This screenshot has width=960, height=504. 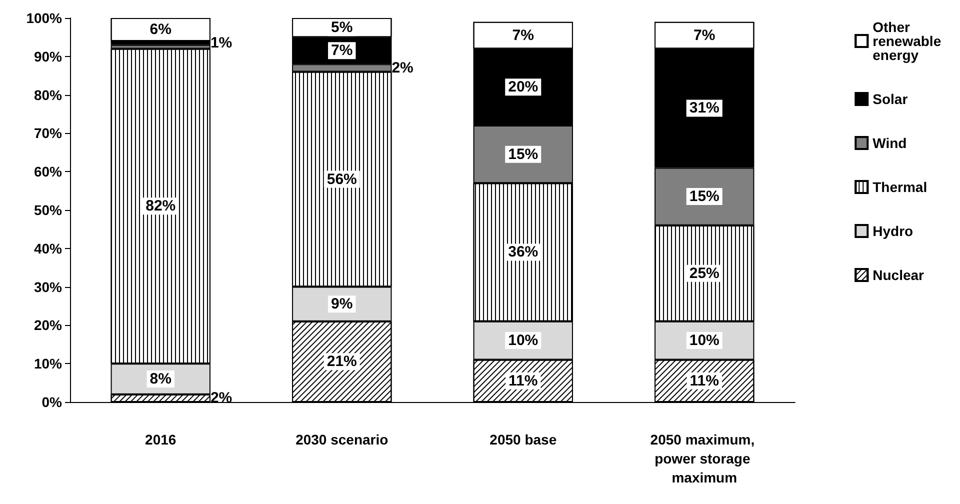 What do you see at coordinates (704, 108) in the screenshot?
I see `data-label: 31%` at bounding box center [704, 108].